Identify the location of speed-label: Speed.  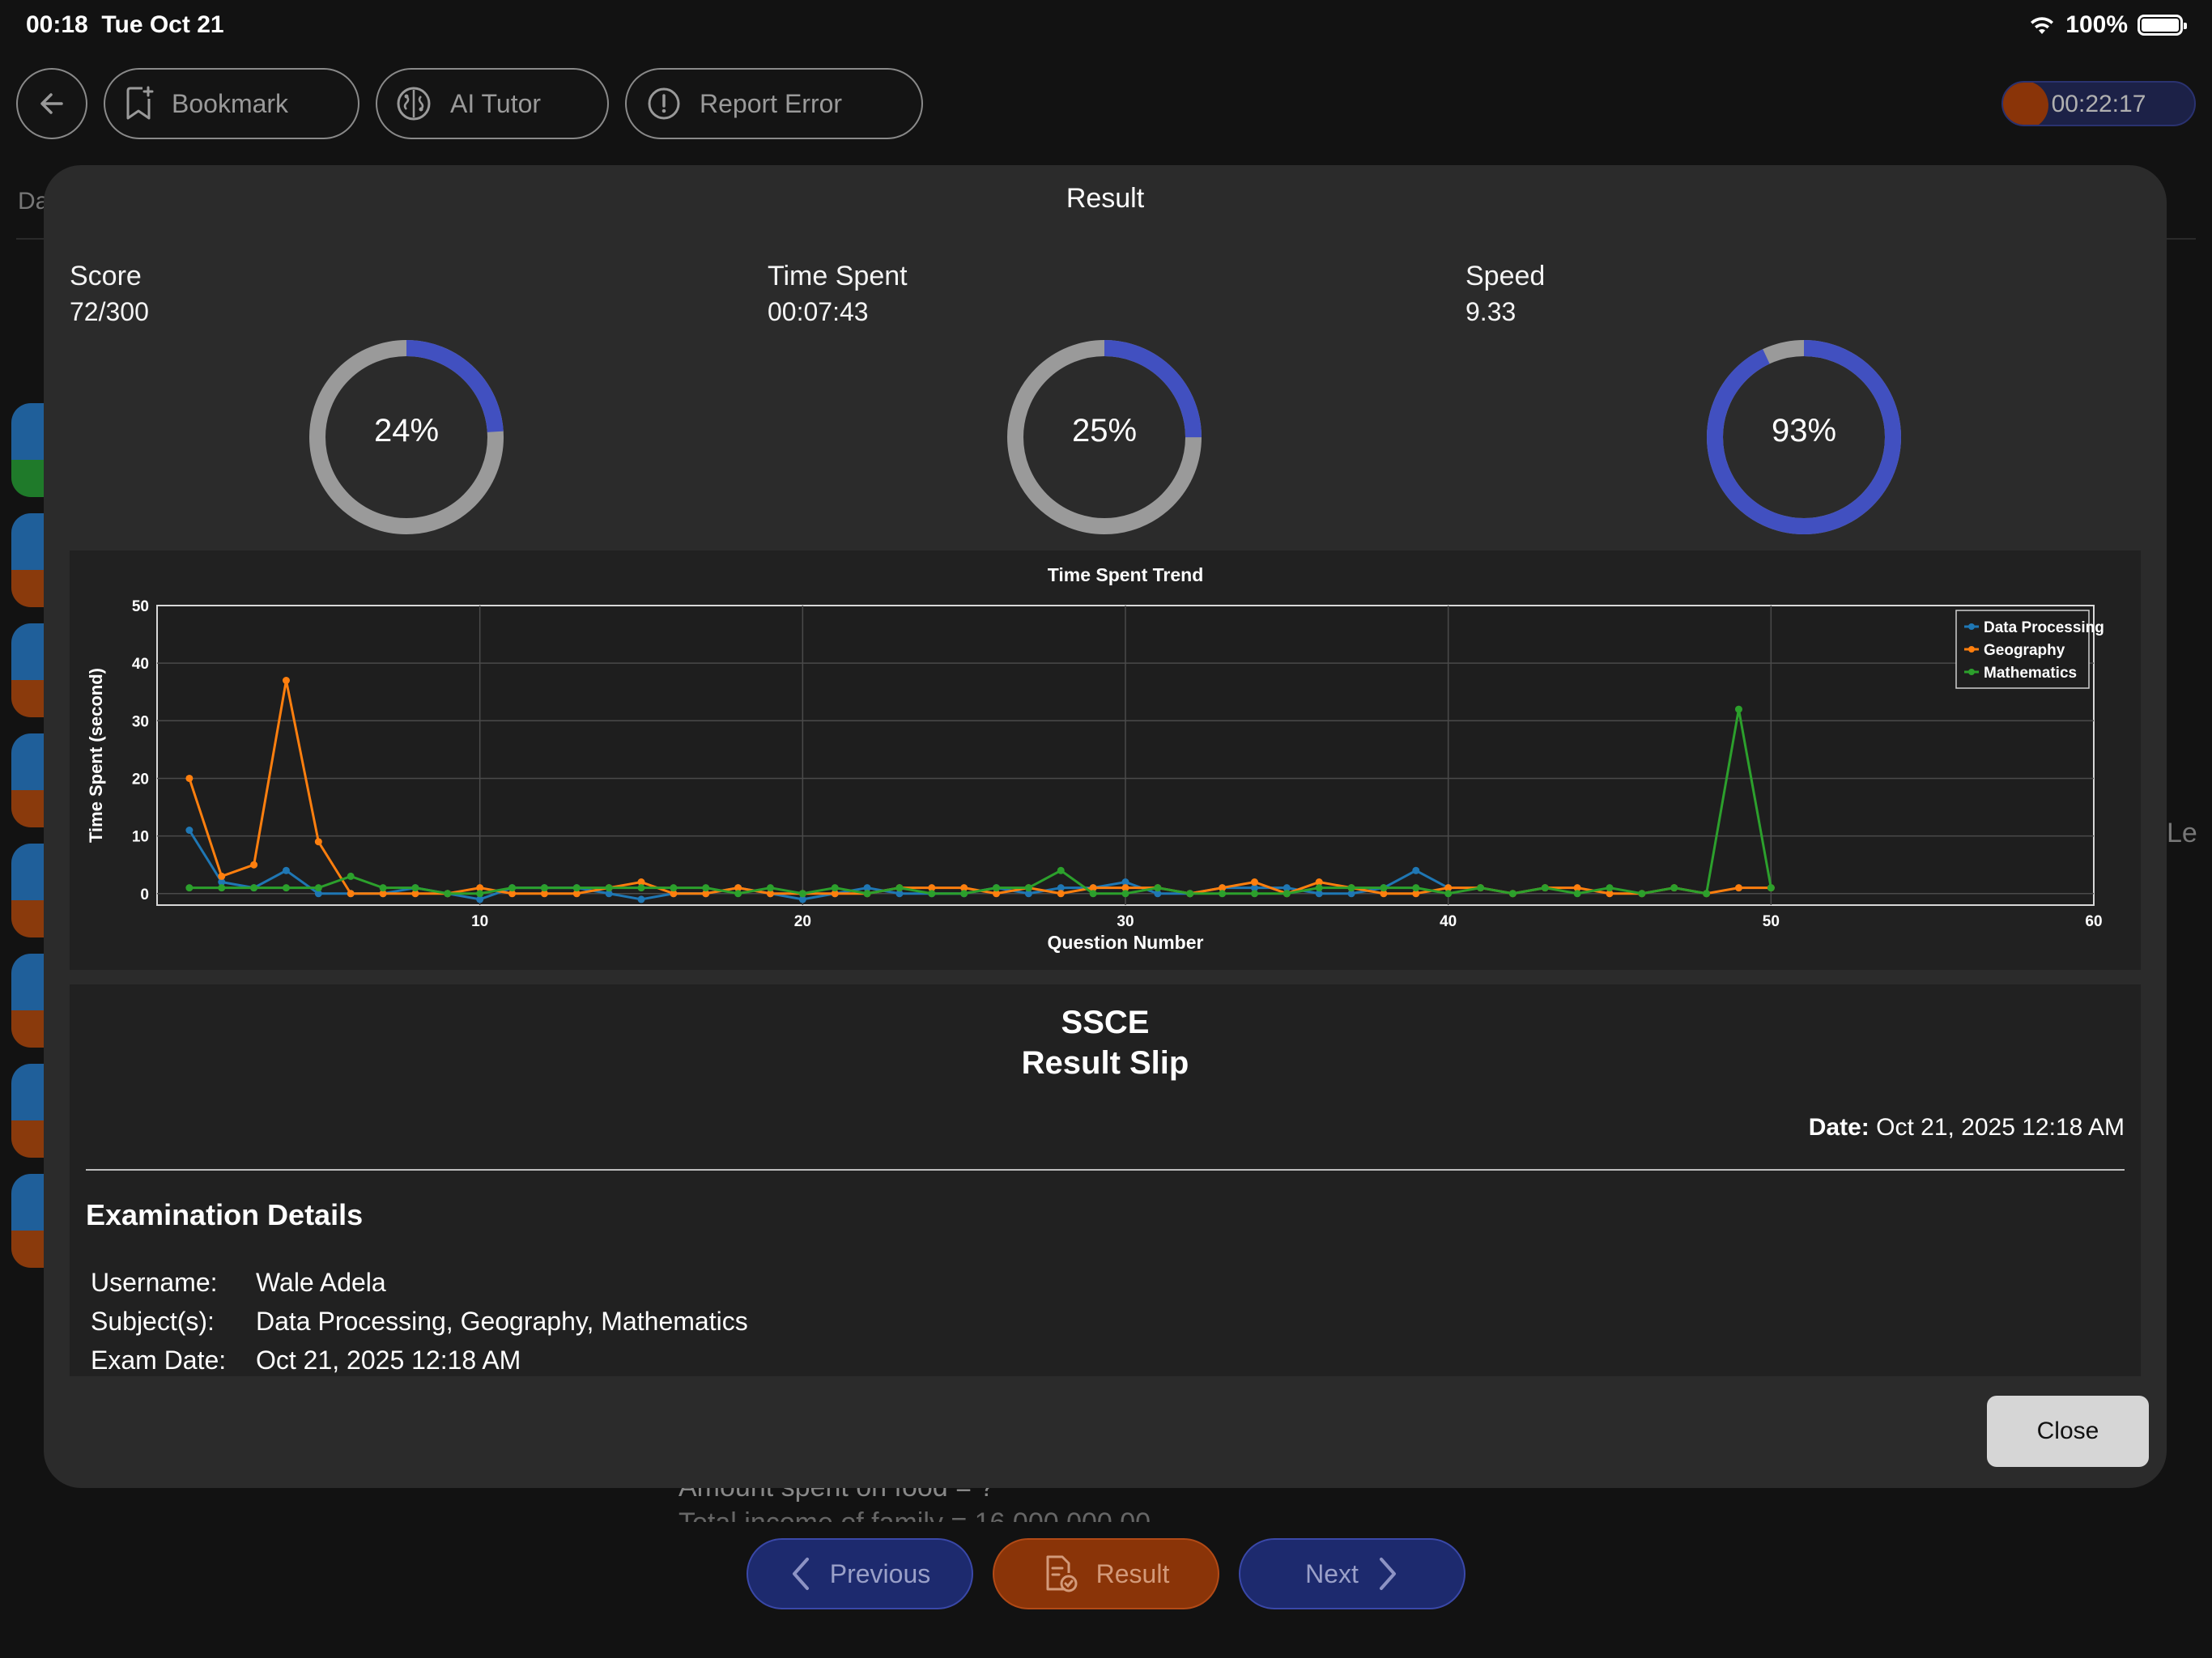
(1506, 276).